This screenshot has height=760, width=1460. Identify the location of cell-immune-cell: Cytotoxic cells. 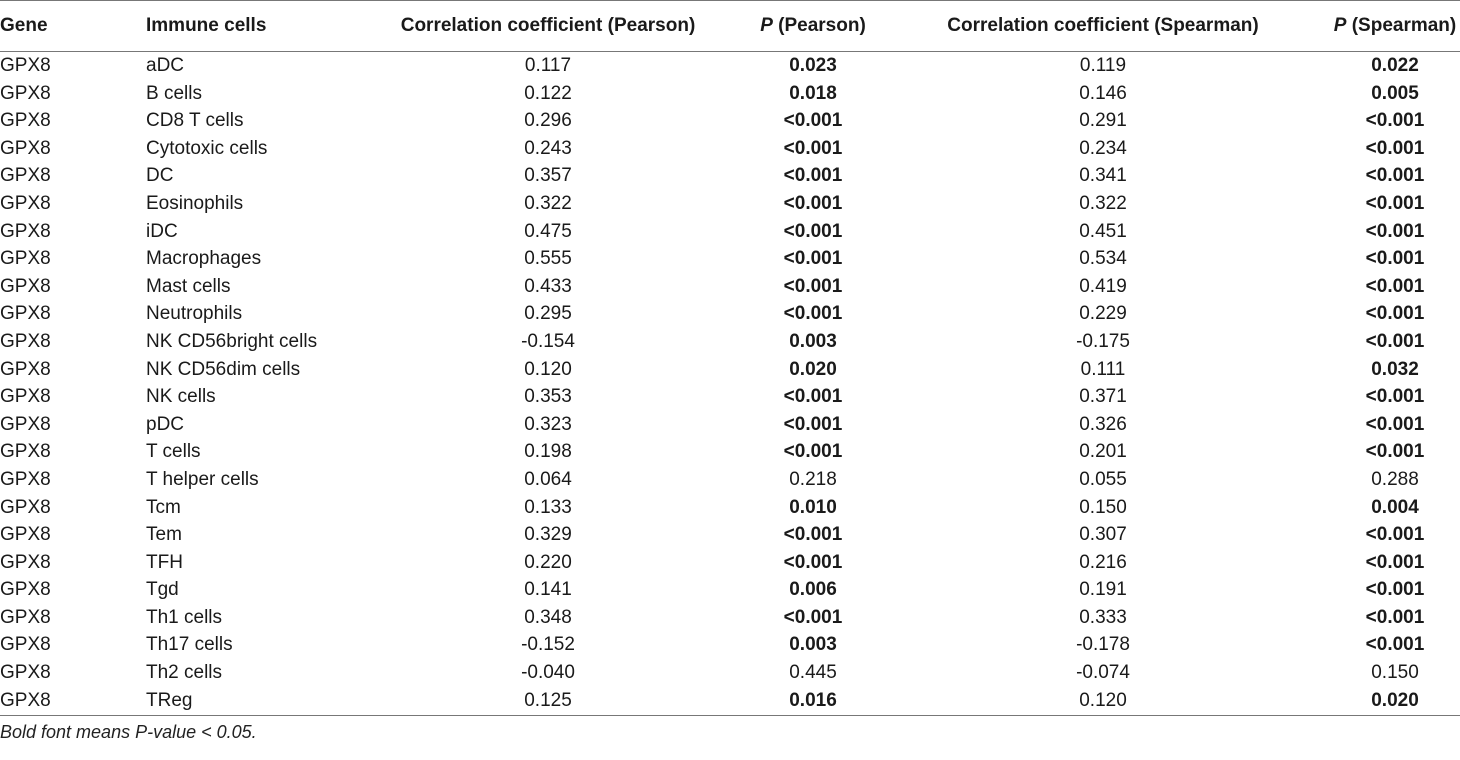
(207, 148).